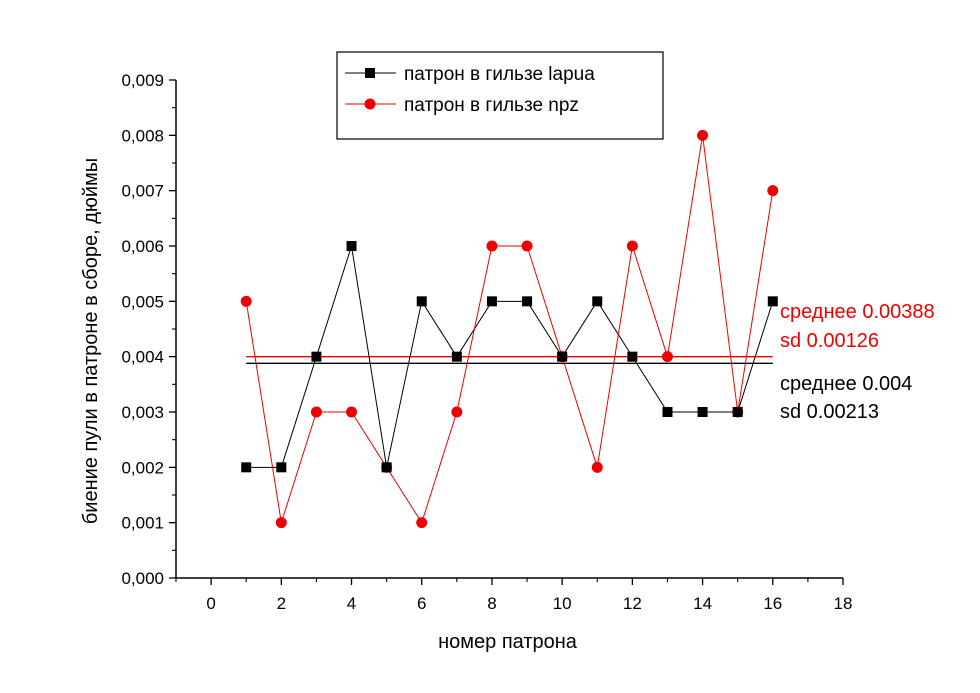  I want to click on y-tick-label: 0,009, so click(142, 80).